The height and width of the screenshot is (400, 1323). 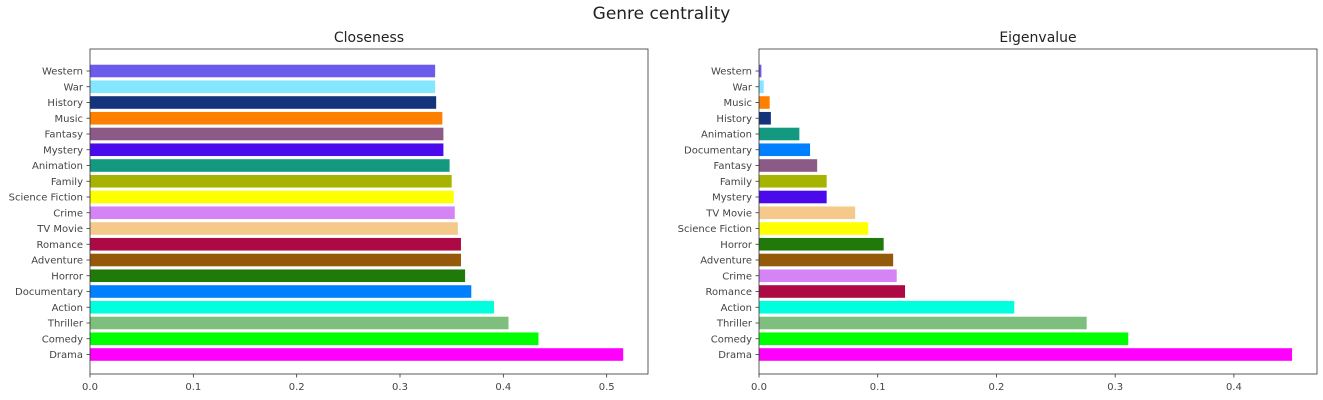 What do you see at coordinates (733, 166) in the screenshot?
I see `eigenvalue-category-label: Fantasy` at bounding box center [733, 166].